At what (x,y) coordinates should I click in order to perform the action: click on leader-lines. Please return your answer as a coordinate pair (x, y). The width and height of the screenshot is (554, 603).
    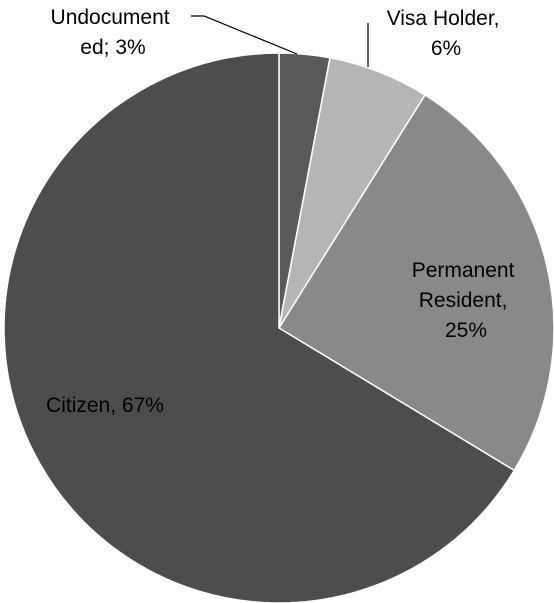
    Looking at the image, I should click on (280, 41).